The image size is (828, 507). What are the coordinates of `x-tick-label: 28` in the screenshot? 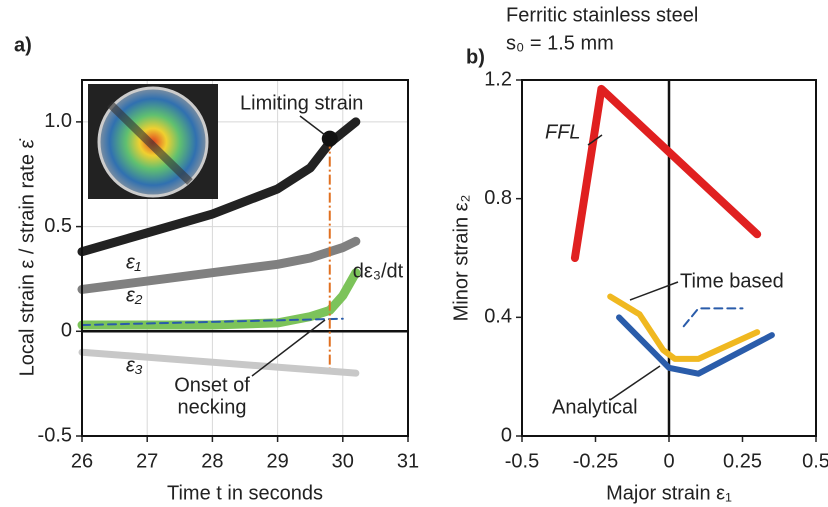 It's located at (212, 461).